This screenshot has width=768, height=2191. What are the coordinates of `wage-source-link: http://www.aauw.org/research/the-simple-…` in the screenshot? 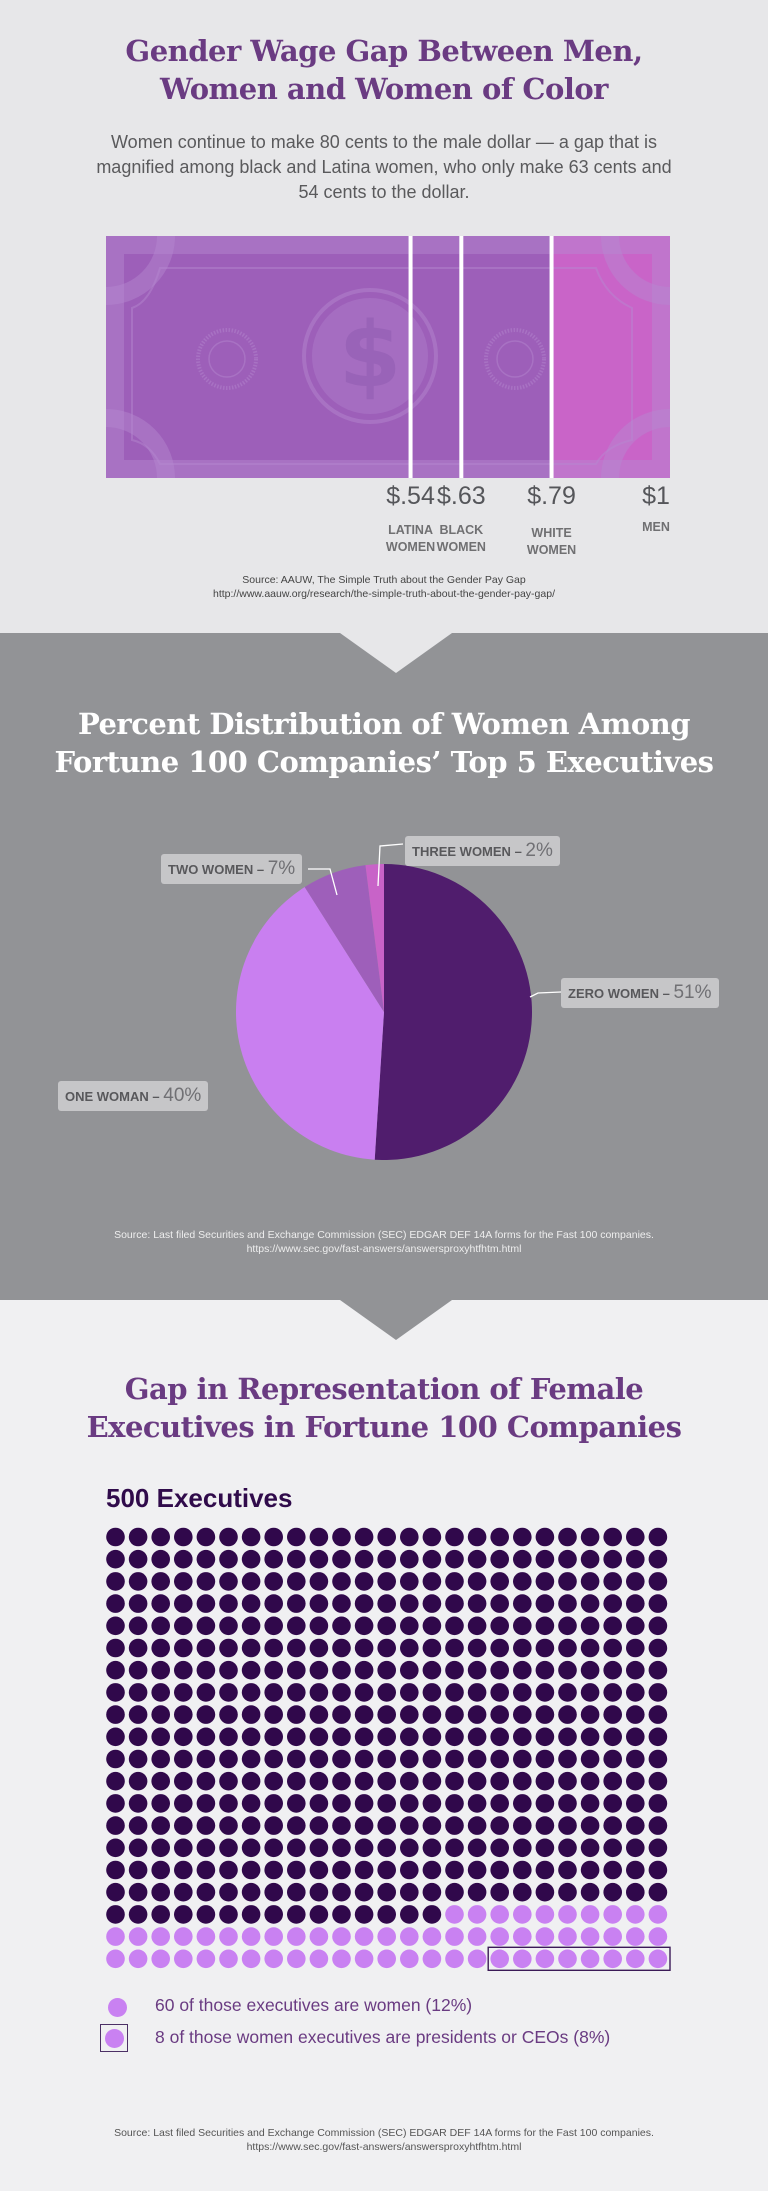 It's located at (383, 594).